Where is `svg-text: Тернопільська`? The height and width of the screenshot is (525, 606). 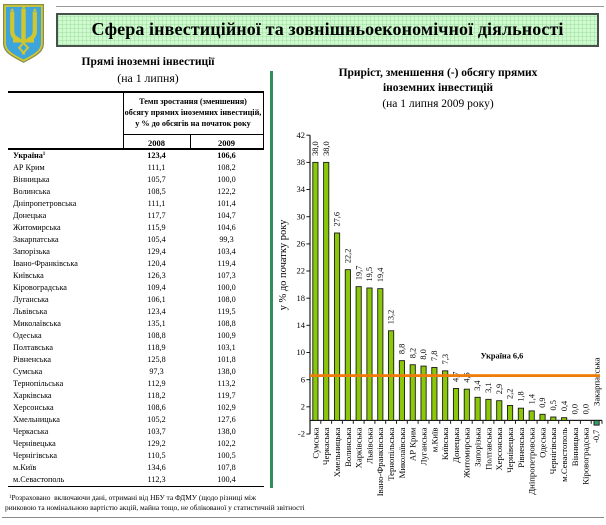 svg-text: Тернопільська is located at coordinates (391, 453).